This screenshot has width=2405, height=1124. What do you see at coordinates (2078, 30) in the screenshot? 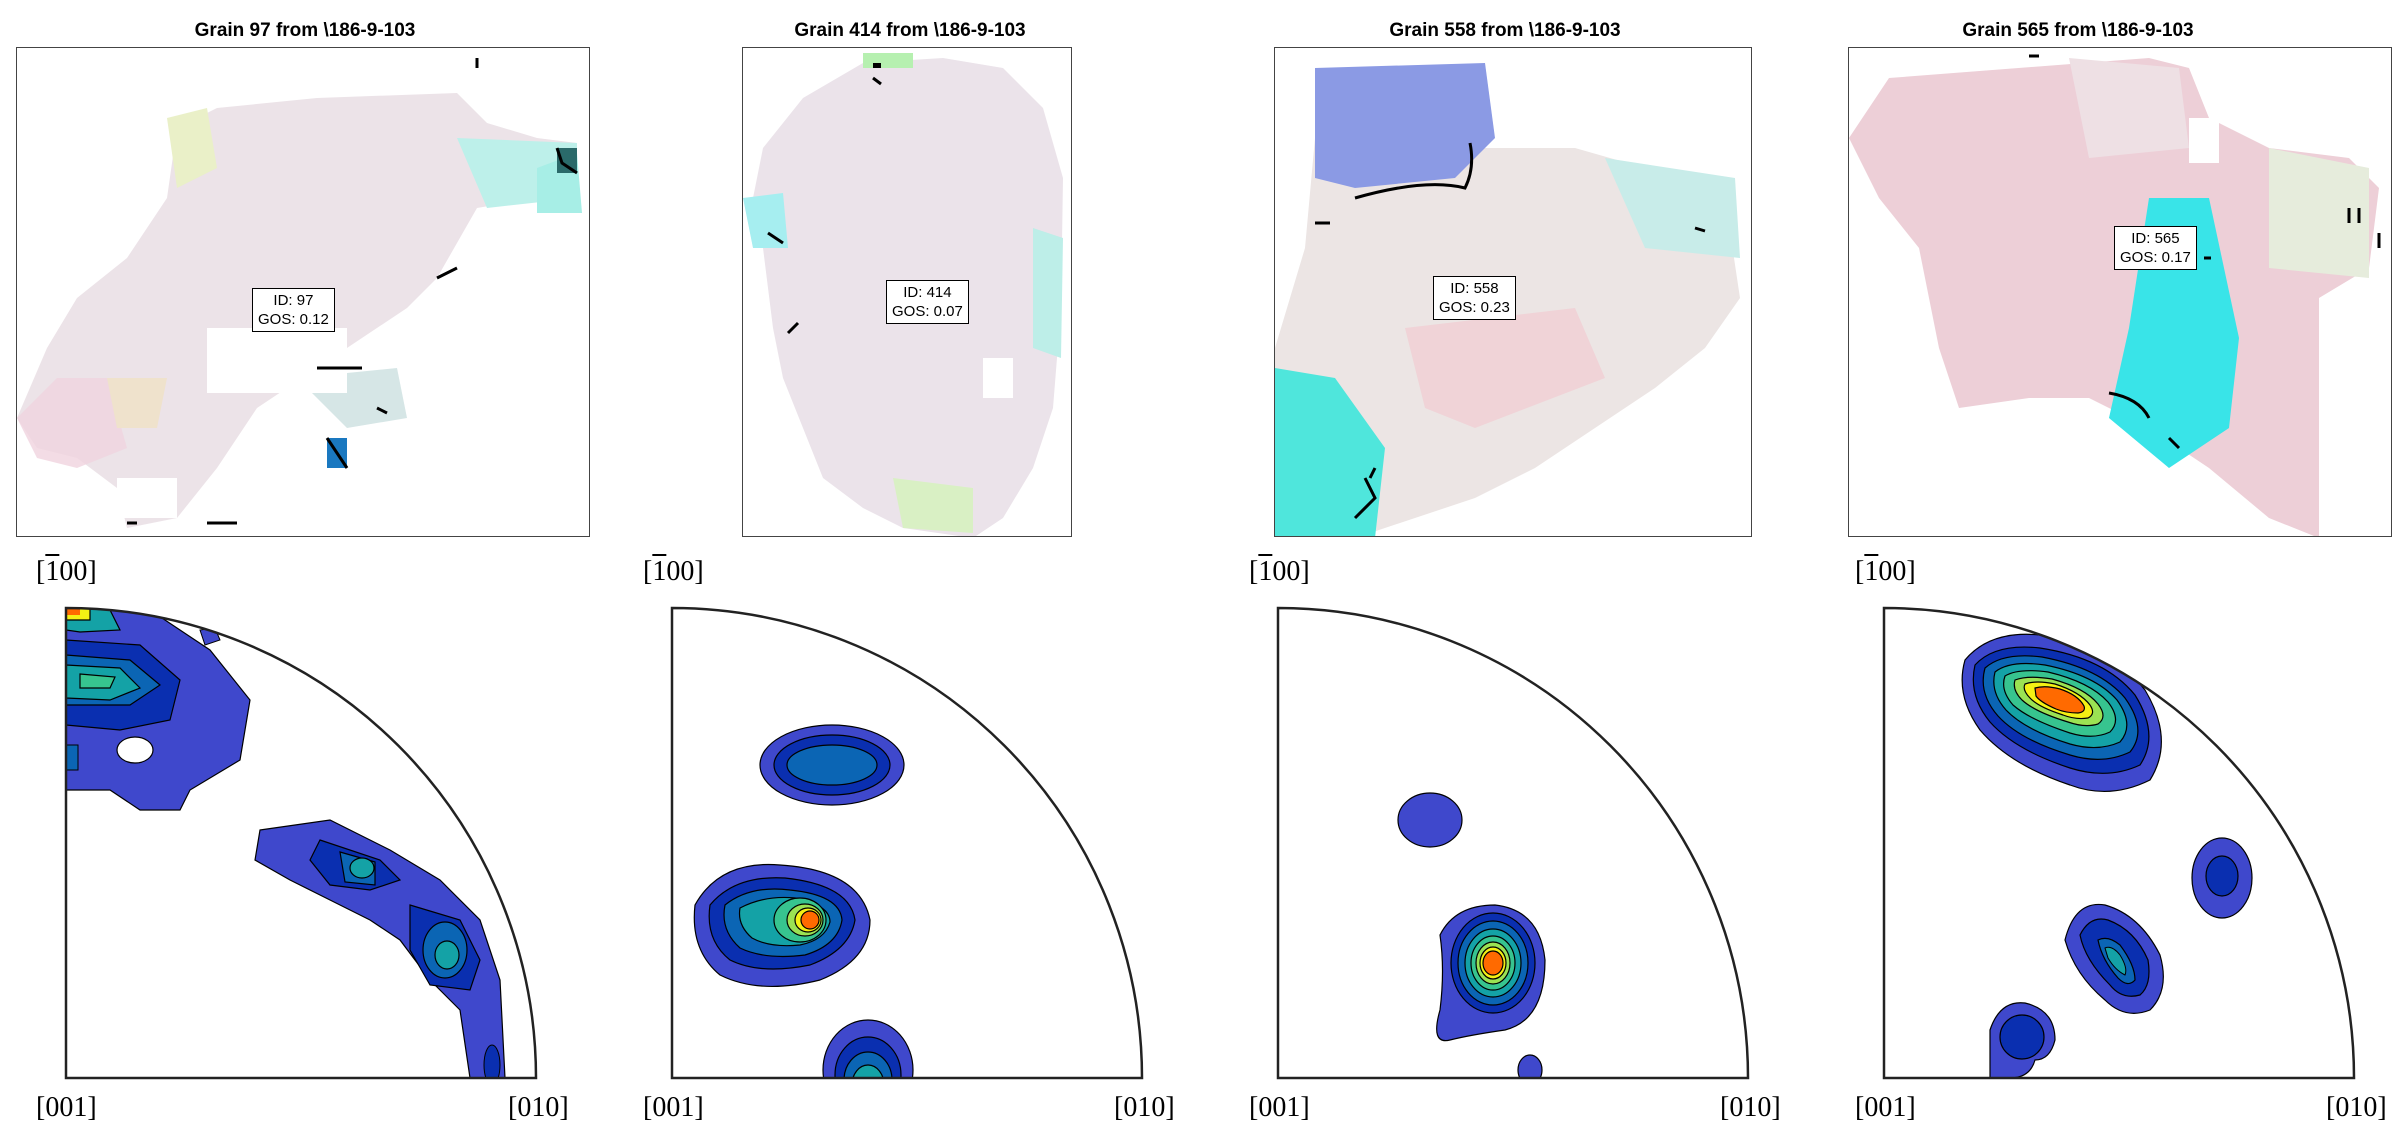
I see `panel-4-title: Grain 565 from \186-9-103` at bounding box center [2078, 30].